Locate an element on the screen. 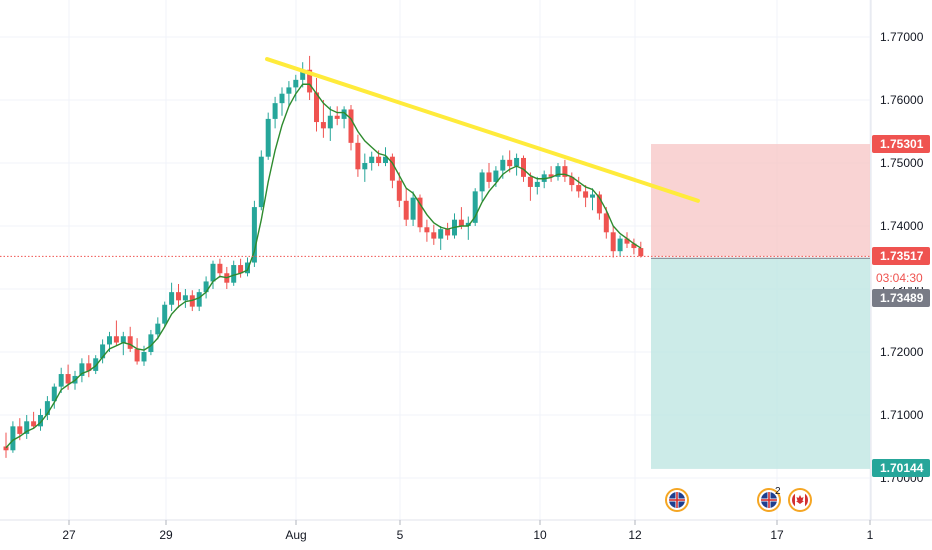 The image size is (932, 550). time-tick-label: 29 is located at coordinates (166, 535).